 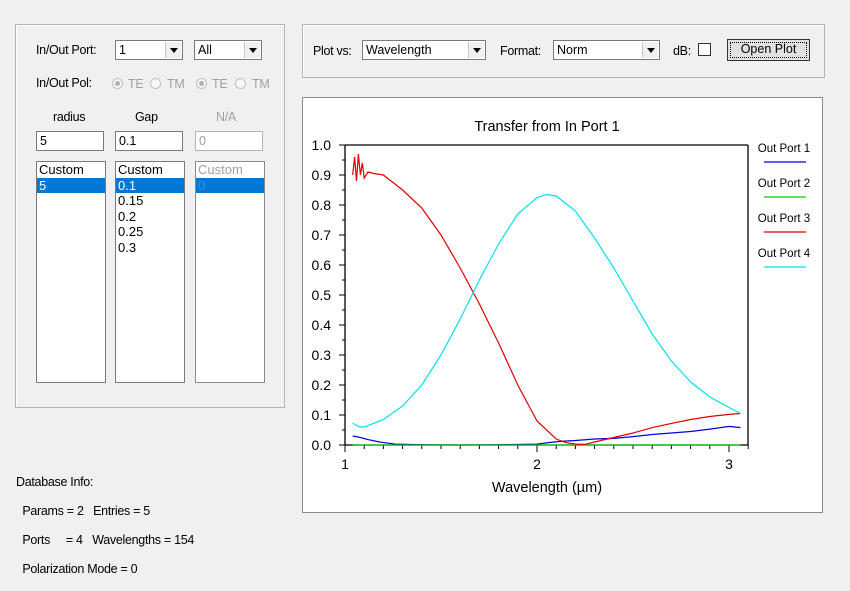 What do you see at coordinates (155, 83) in the screenshot?
I see `in-pol-tm-radio` at bounding box center [155, 83].